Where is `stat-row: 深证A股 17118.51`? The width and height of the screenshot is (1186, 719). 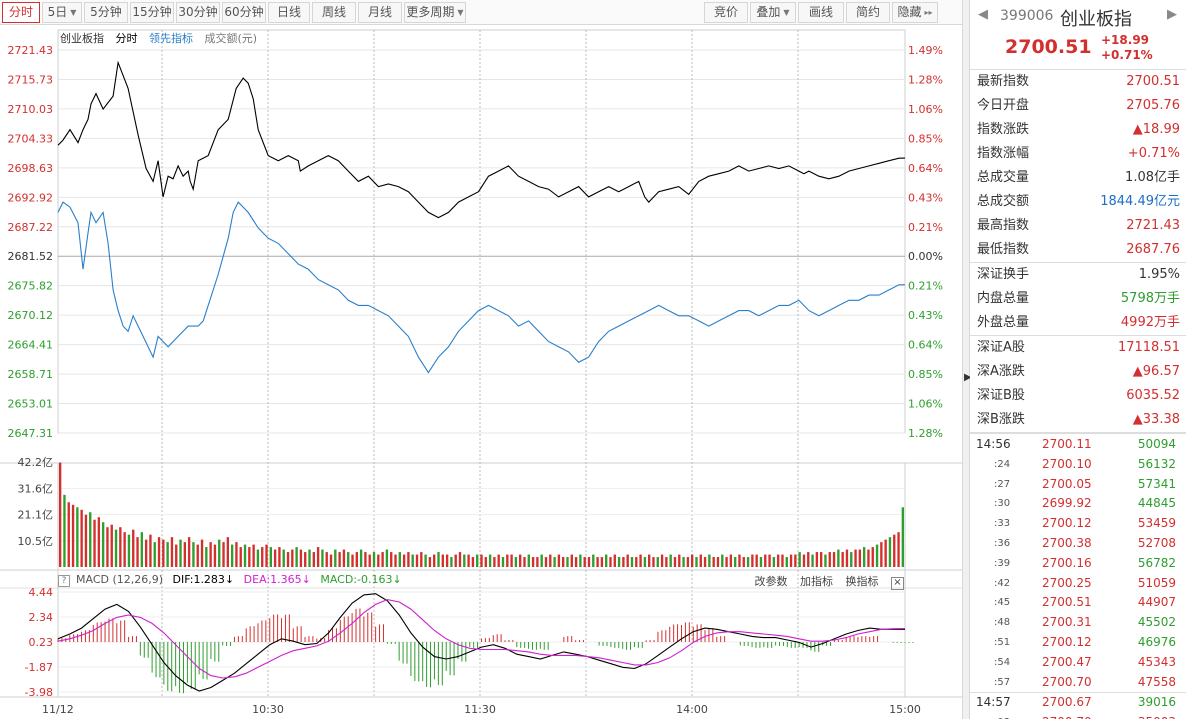
stat-row: 深证A股 17118.51 is located at coordinates (1078, 348).